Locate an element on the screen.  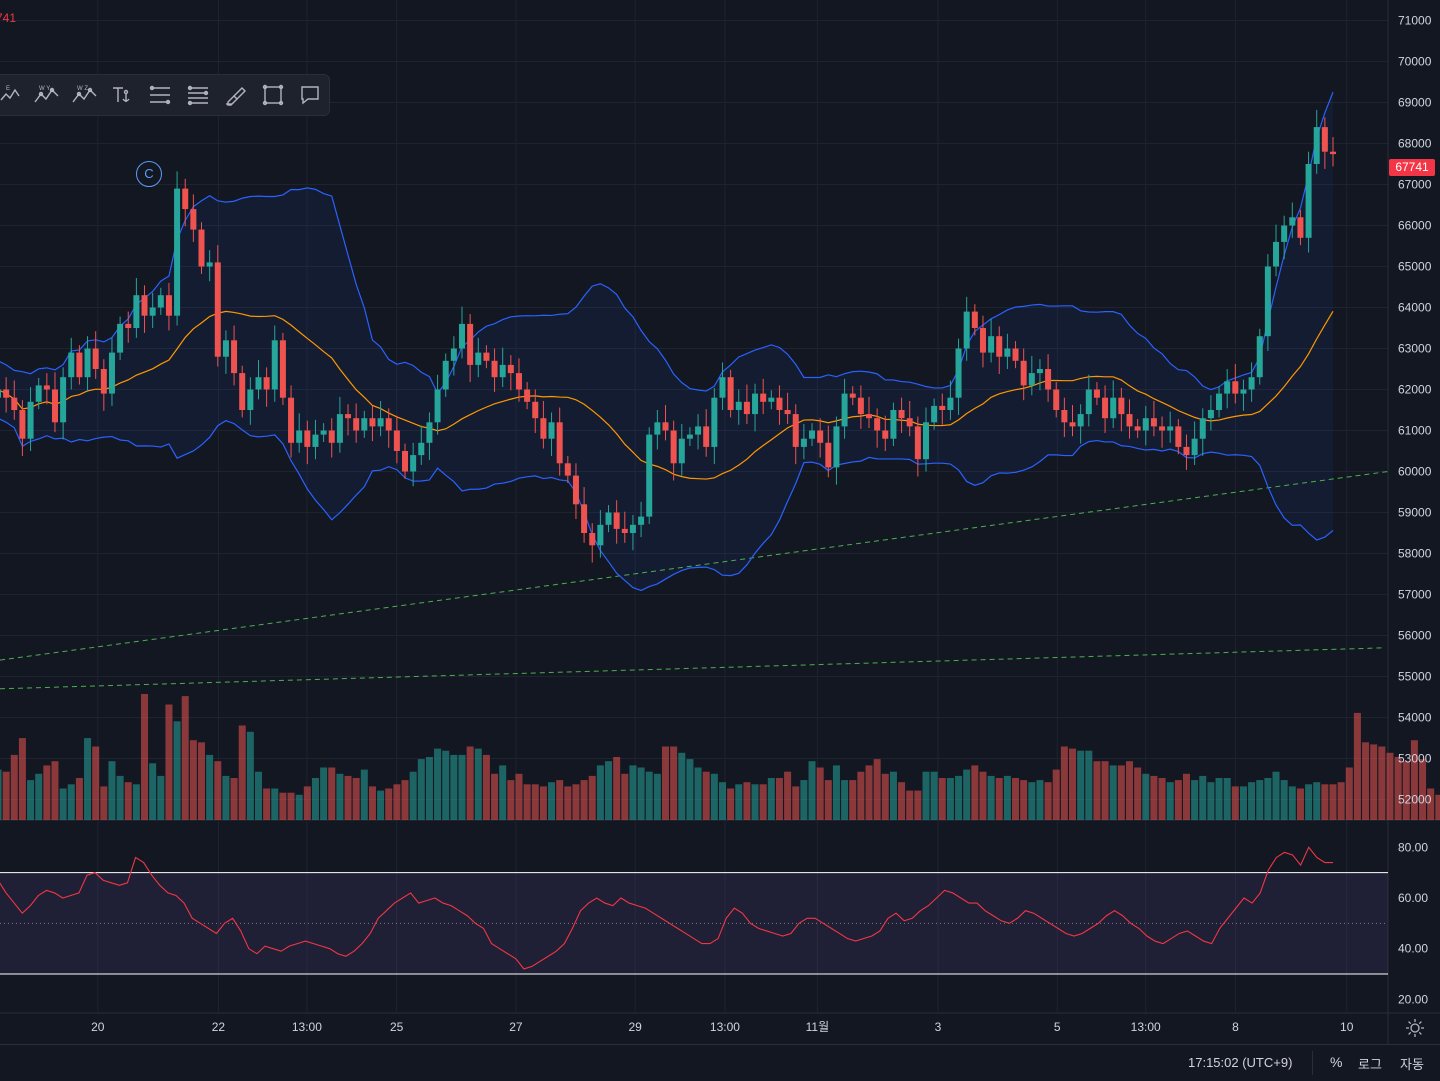
anchored-text-tool-button is located at coordinates (123, 95).